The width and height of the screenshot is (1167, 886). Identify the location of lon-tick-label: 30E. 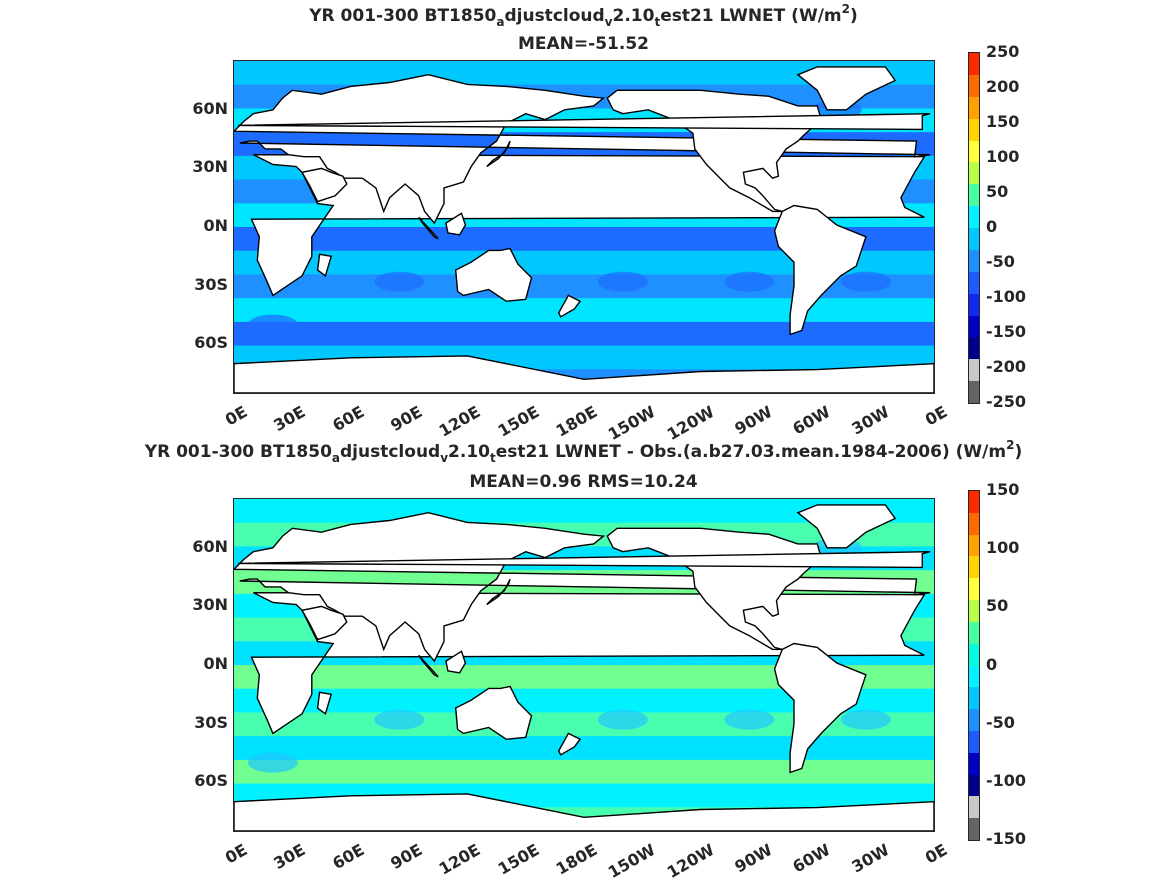
(289, 857).